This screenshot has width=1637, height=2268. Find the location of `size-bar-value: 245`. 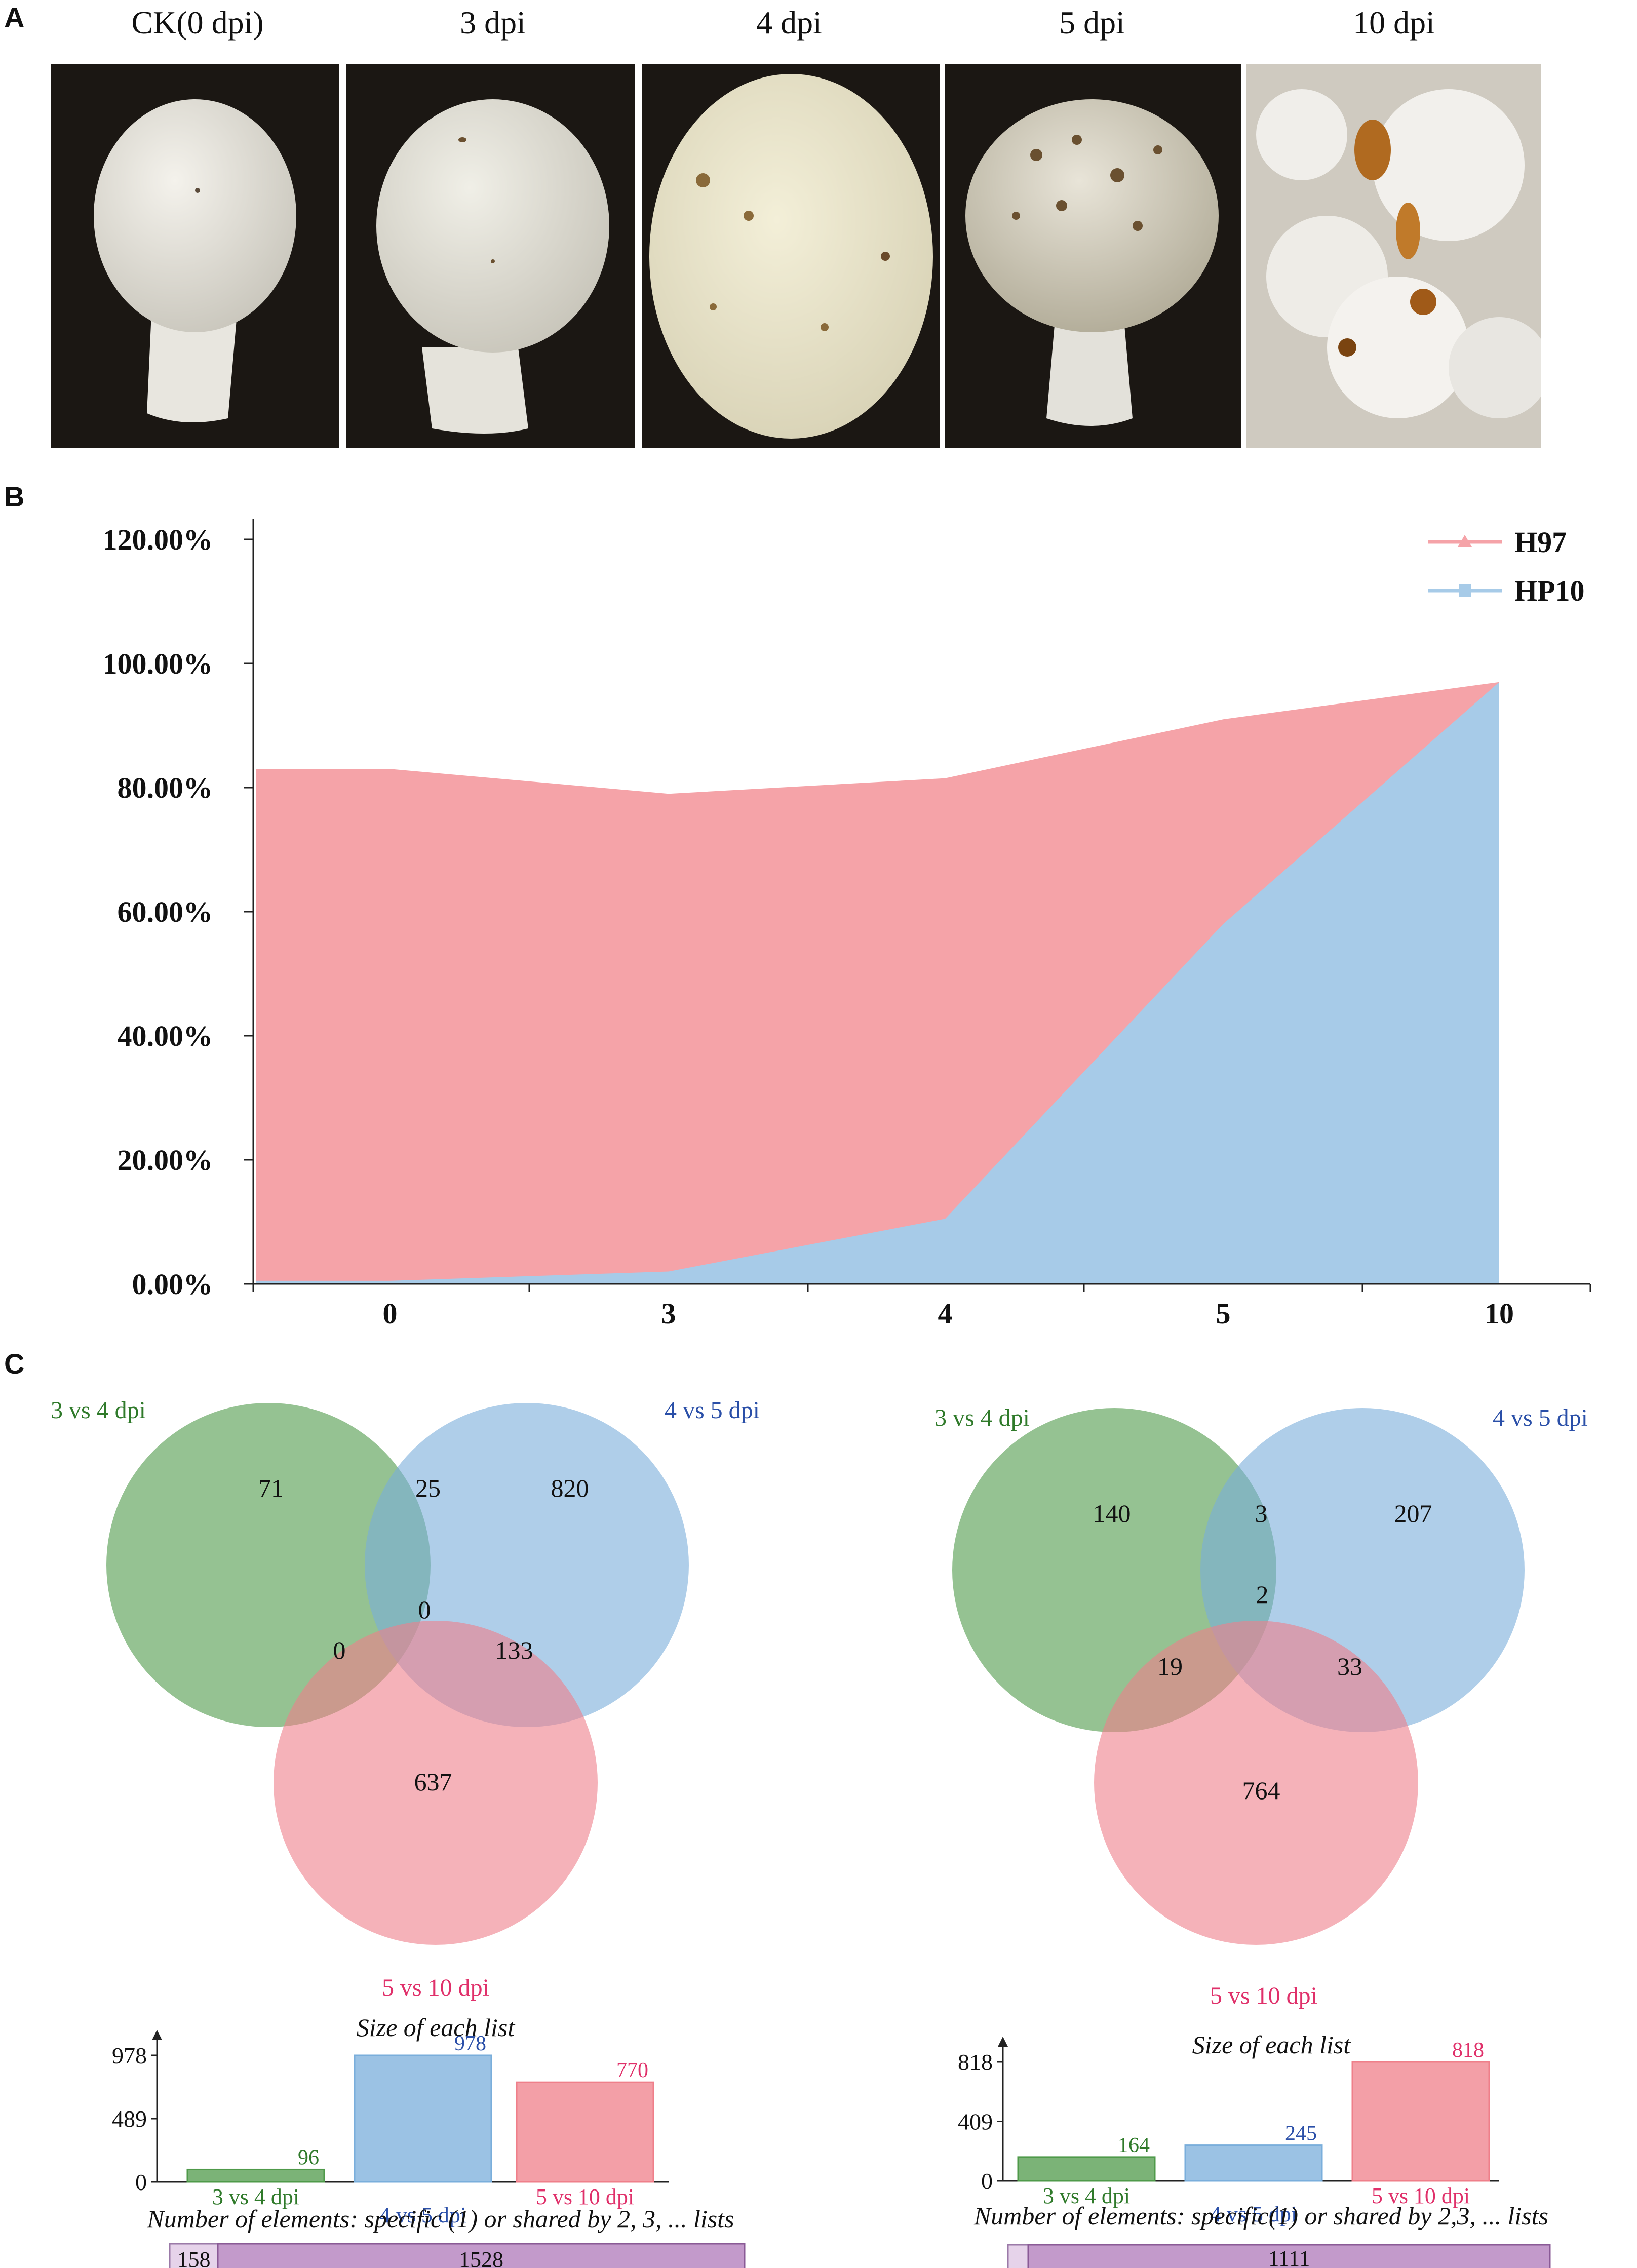

size-bar-value: 245 is located at coordinates (1301, 2133).